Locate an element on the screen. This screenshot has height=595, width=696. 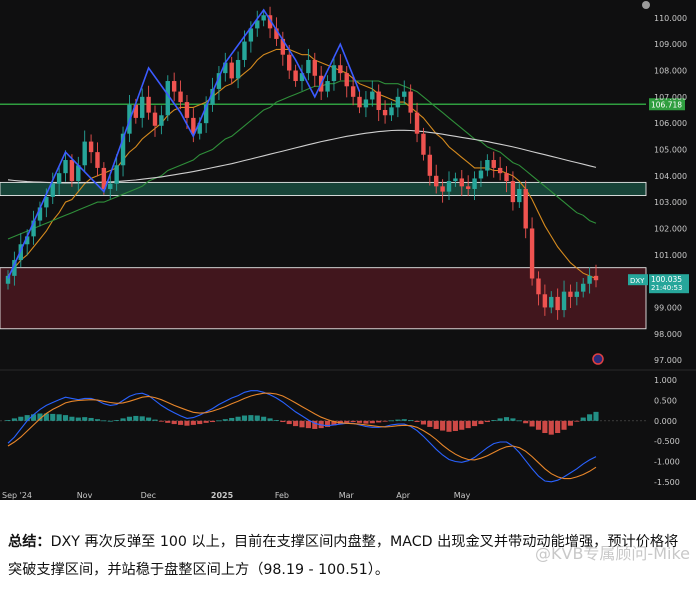
last-price-tag is located at coordinates (669, 284).